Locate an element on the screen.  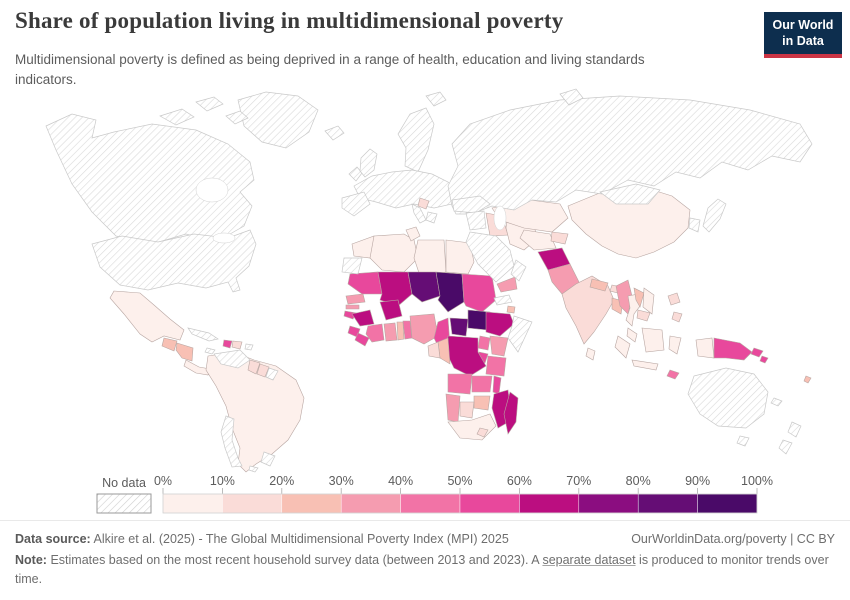
country-uzbekistan-turkmenistan is located at coordinates (538, 240).